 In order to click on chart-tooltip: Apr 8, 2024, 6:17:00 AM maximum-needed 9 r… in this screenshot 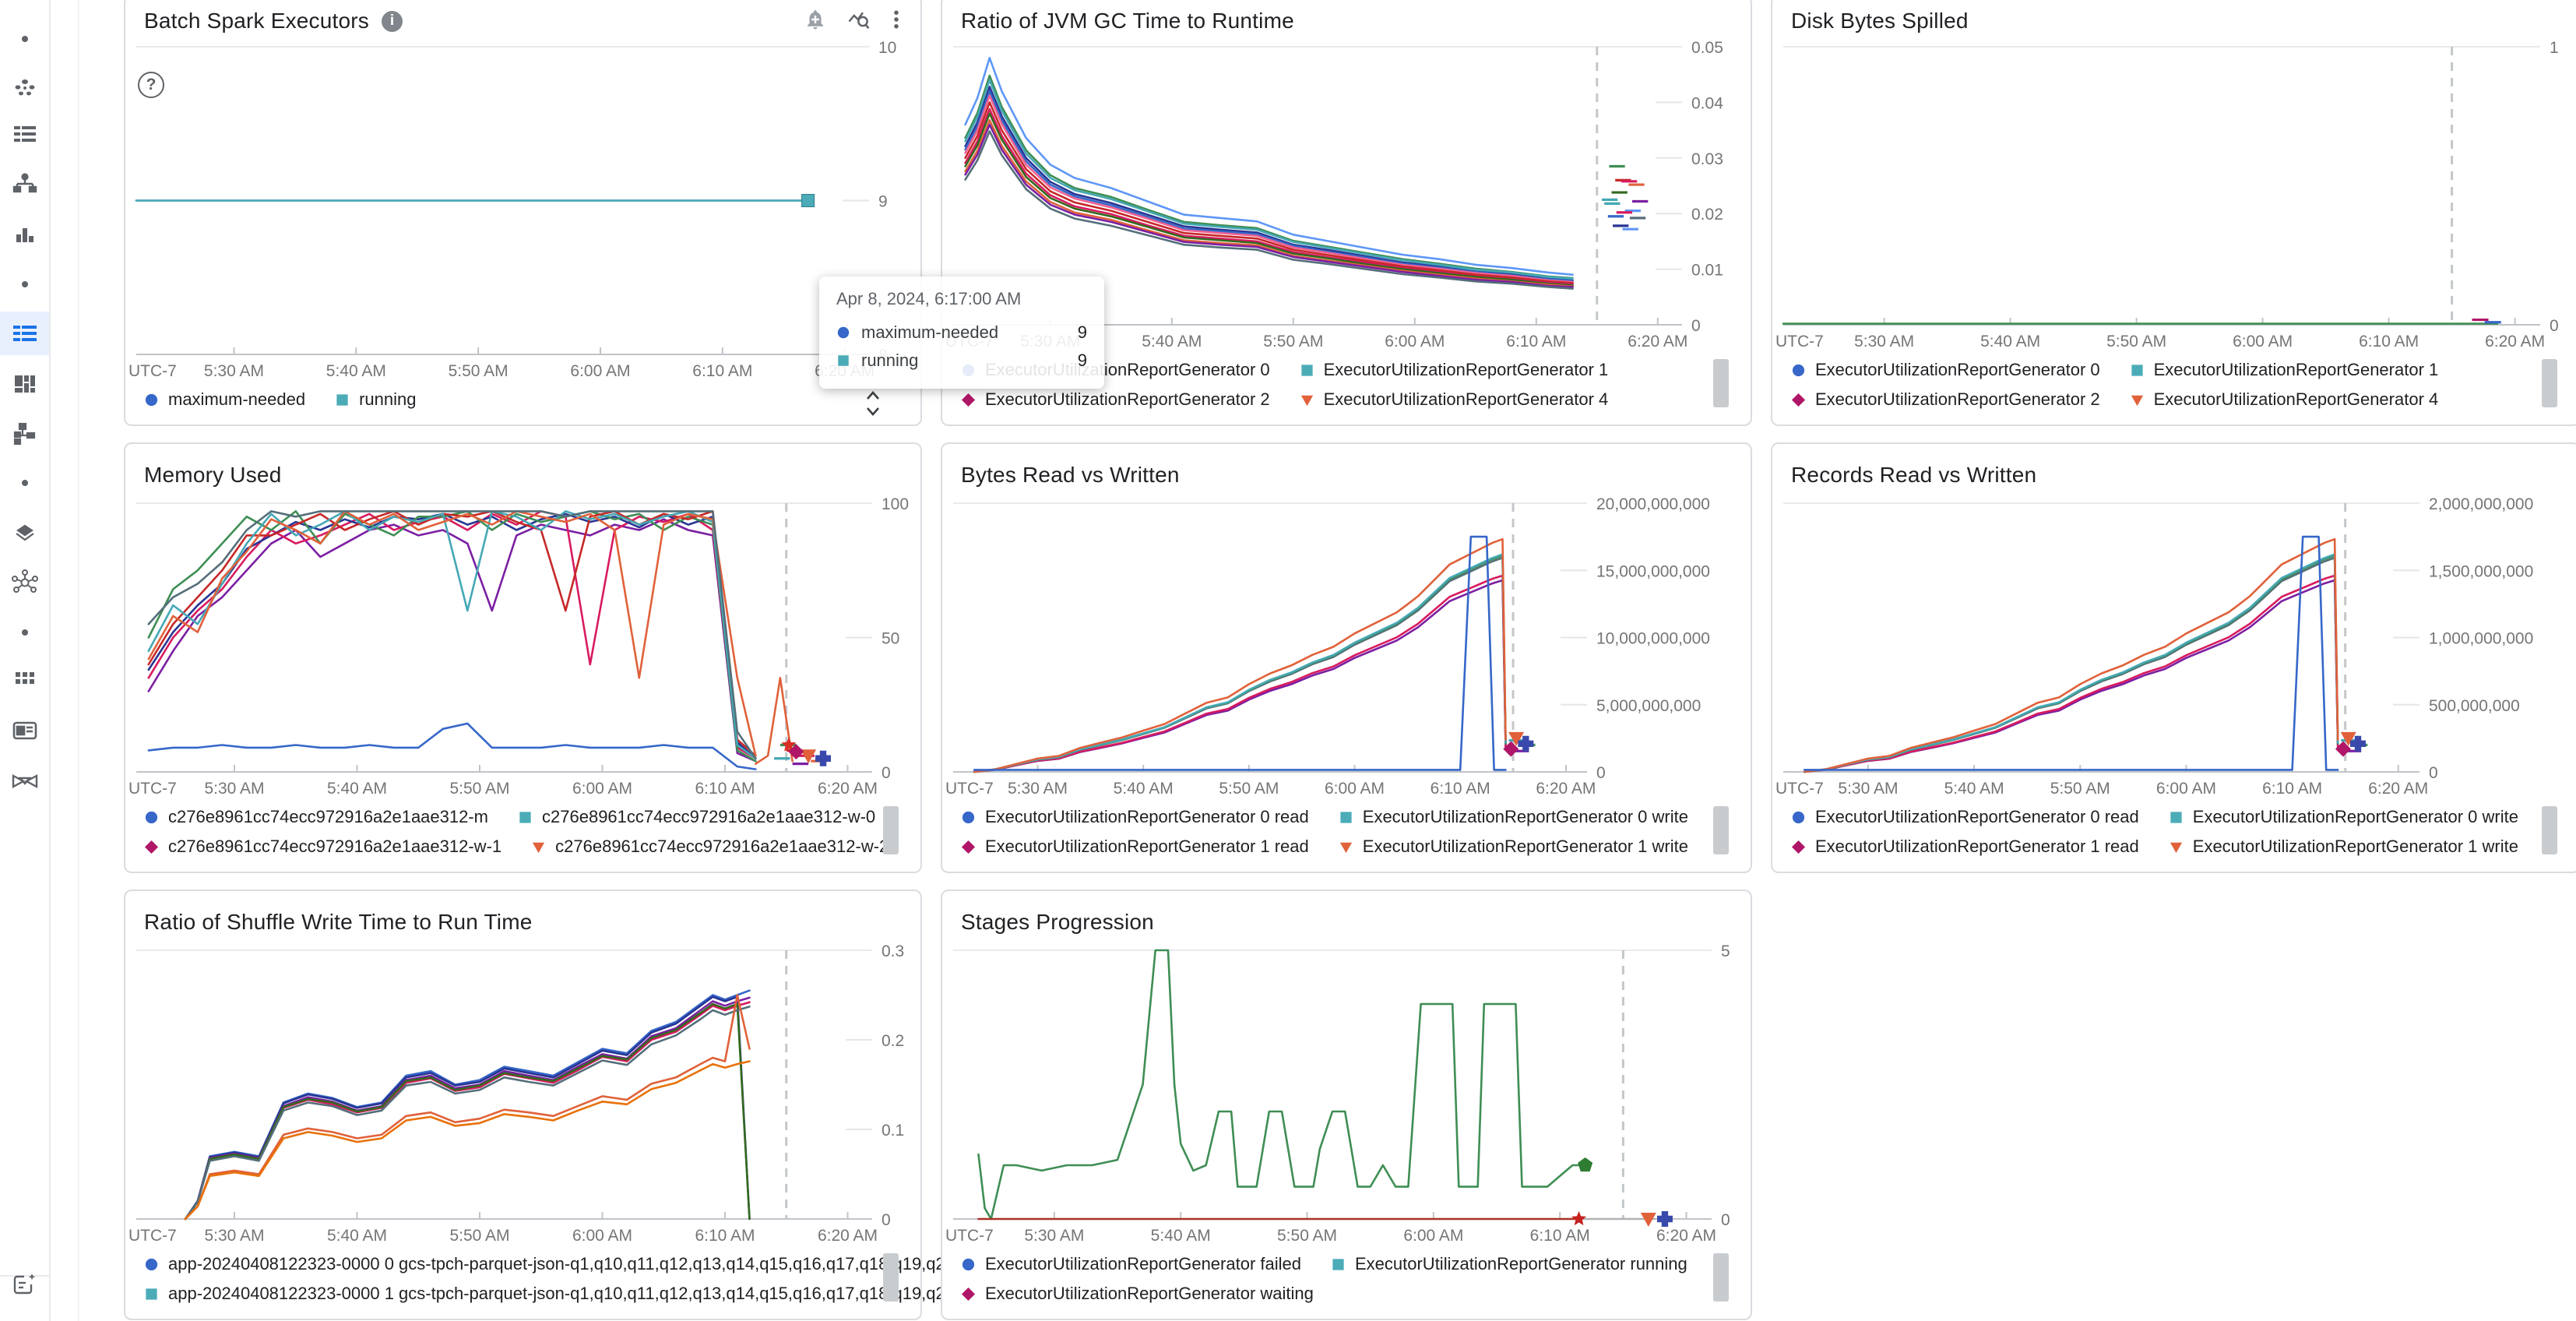, I will do `click(961, 333)`.